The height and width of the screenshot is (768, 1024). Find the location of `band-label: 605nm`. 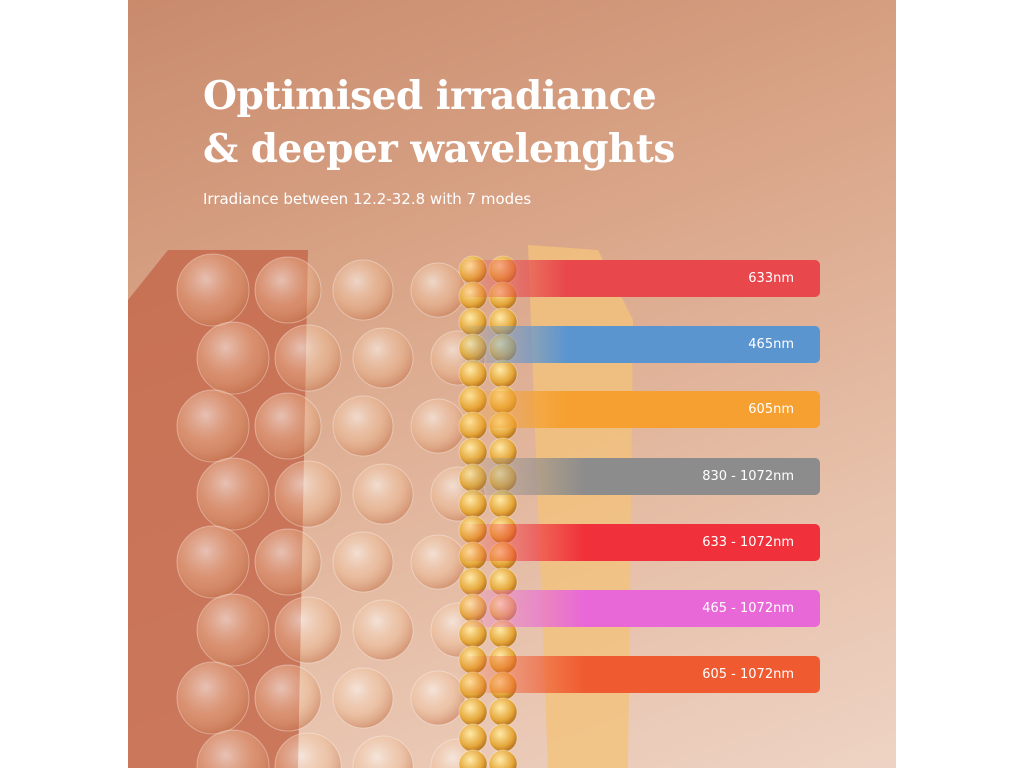

band-label: 605nm is located at coordinates (771, 409).